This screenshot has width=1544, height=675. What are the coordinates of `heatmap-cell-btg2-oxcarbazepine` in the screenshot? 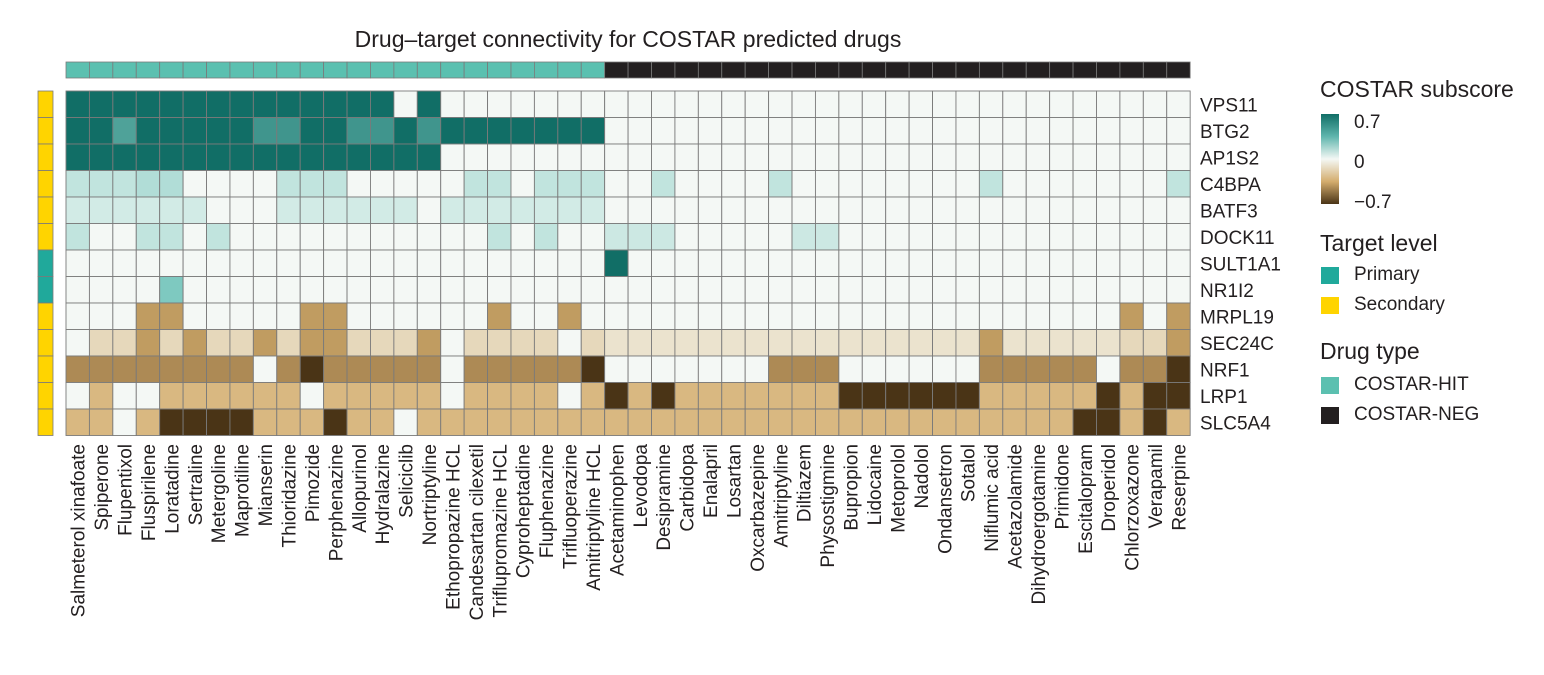 It's located at (757, 131).